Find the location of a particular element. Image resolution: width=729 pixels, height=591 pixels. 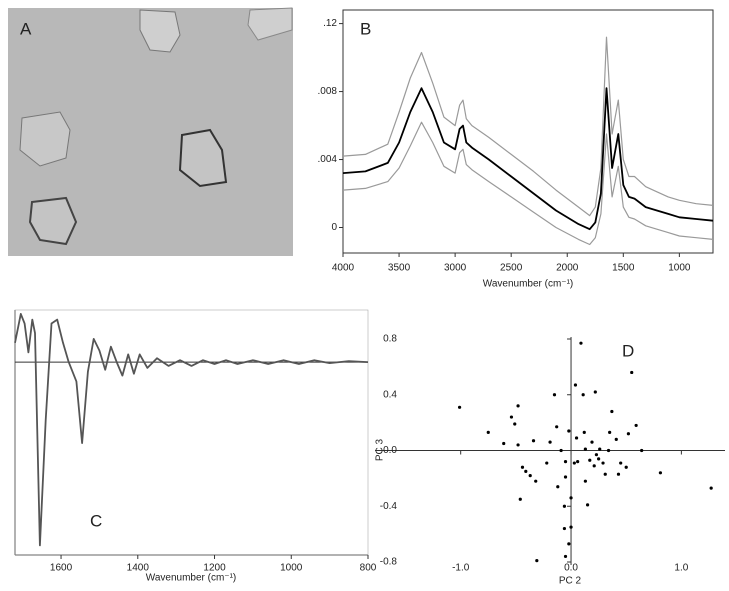

x-tick-label: 4000 is located at coordinates (343, 268).